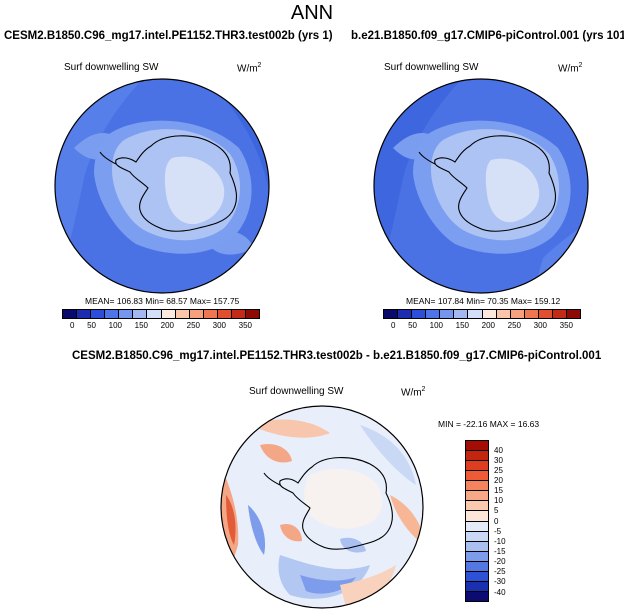 The width and height of the screenshot is (624, 610). Describe the element at coordinates (431, 67) in the screenshot. I see `right-variable-label: Surf downwelling SW` at that location.